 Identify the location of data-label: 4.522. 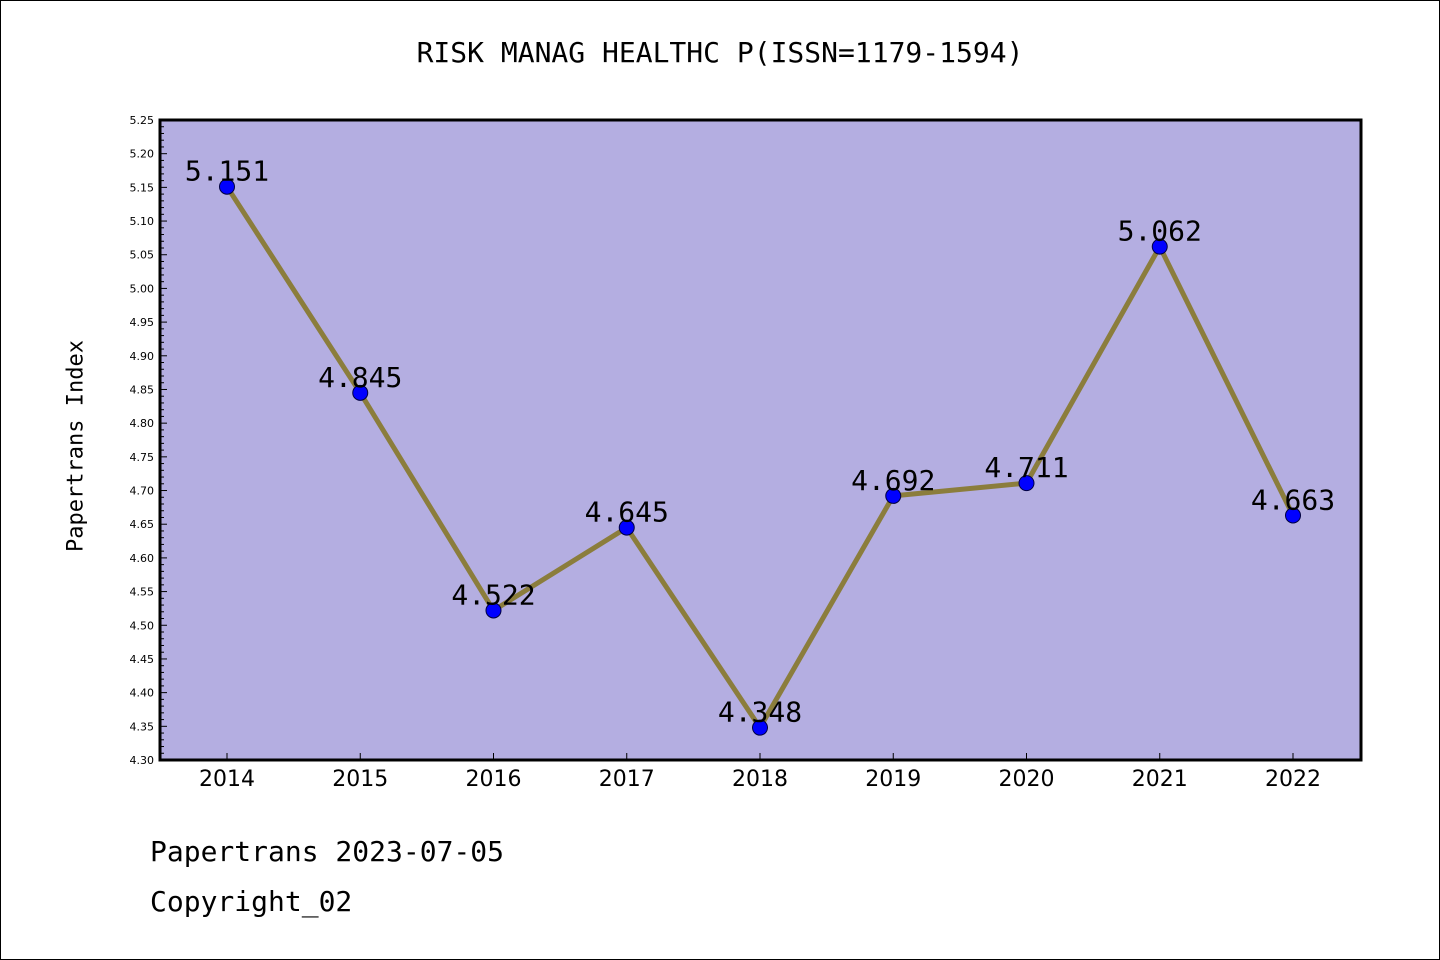
(493, 594).